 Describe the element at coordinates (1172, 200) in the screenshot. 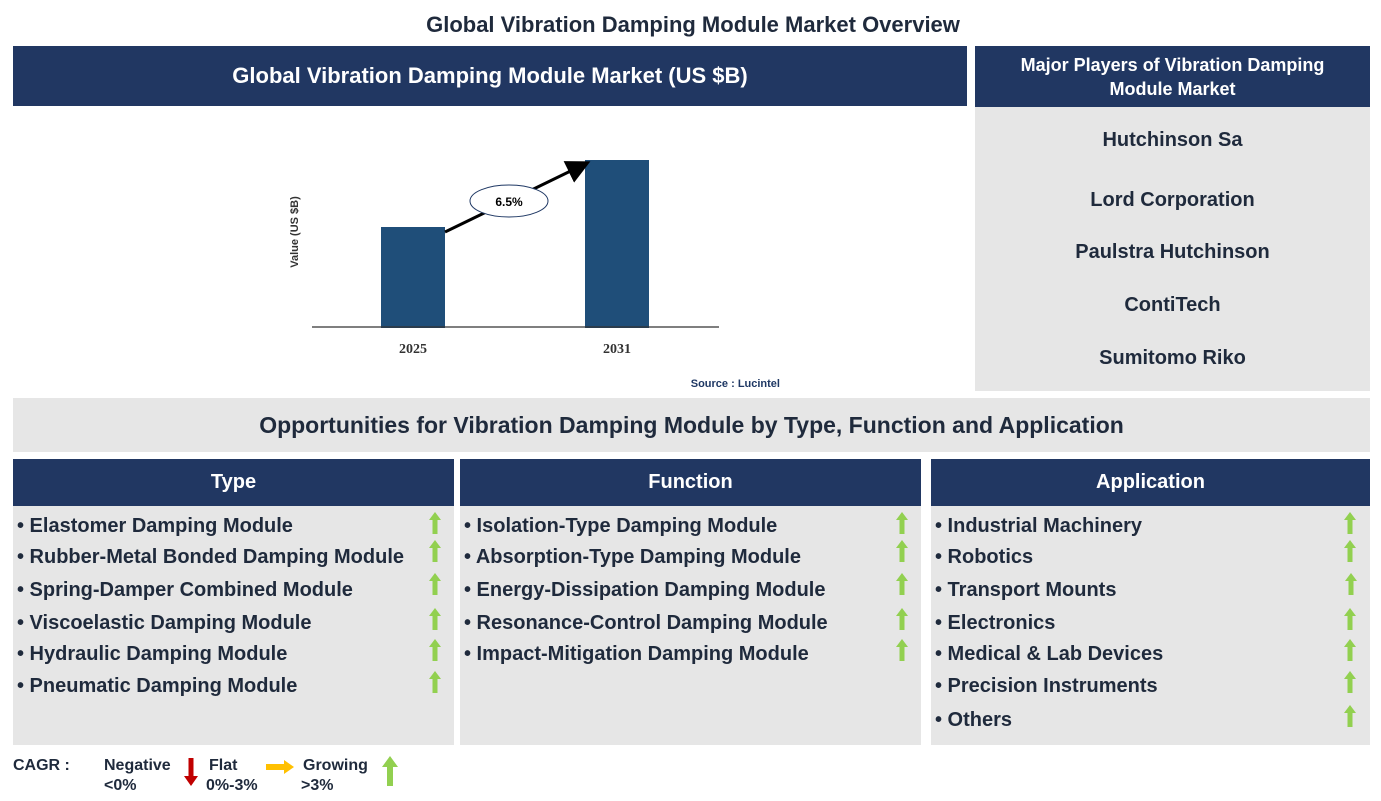

I see `player-item: Lord Corporation` at that location.